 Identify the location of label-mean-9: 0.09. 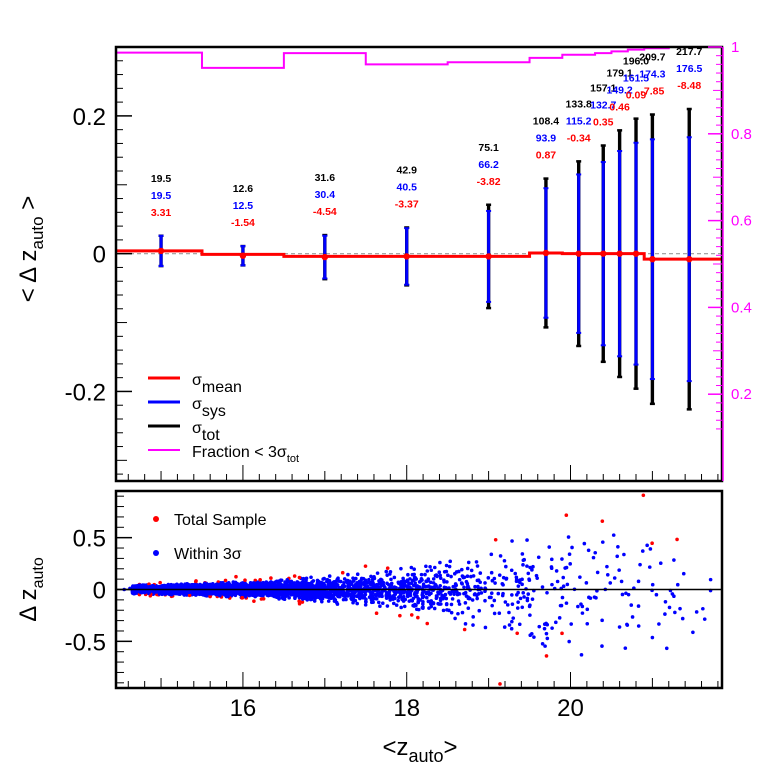
(636, 96).